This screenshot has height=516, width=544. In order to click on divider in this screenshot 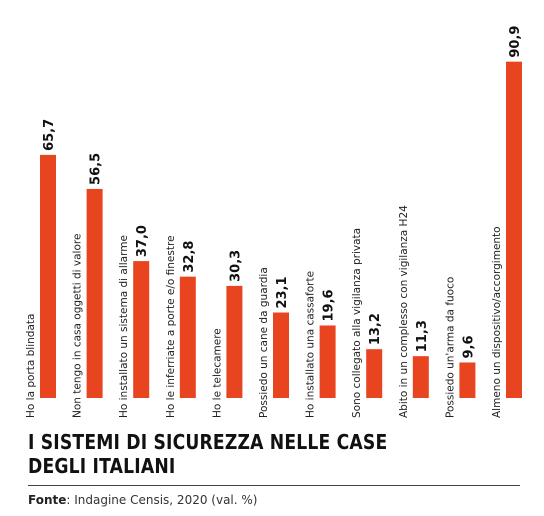, I will do `click(274, 485)`.